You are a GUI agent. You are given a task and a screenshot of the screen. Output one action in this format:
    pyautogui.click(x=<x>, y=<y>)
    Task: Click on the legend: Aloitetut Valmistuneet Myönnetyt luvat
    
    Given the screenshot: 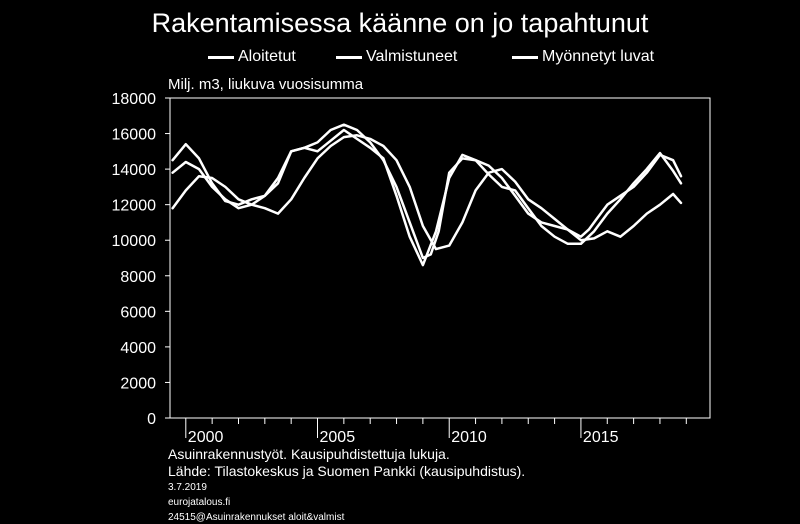 What is the action you would take?
    pyautogui.click(x=400, y=59)
    